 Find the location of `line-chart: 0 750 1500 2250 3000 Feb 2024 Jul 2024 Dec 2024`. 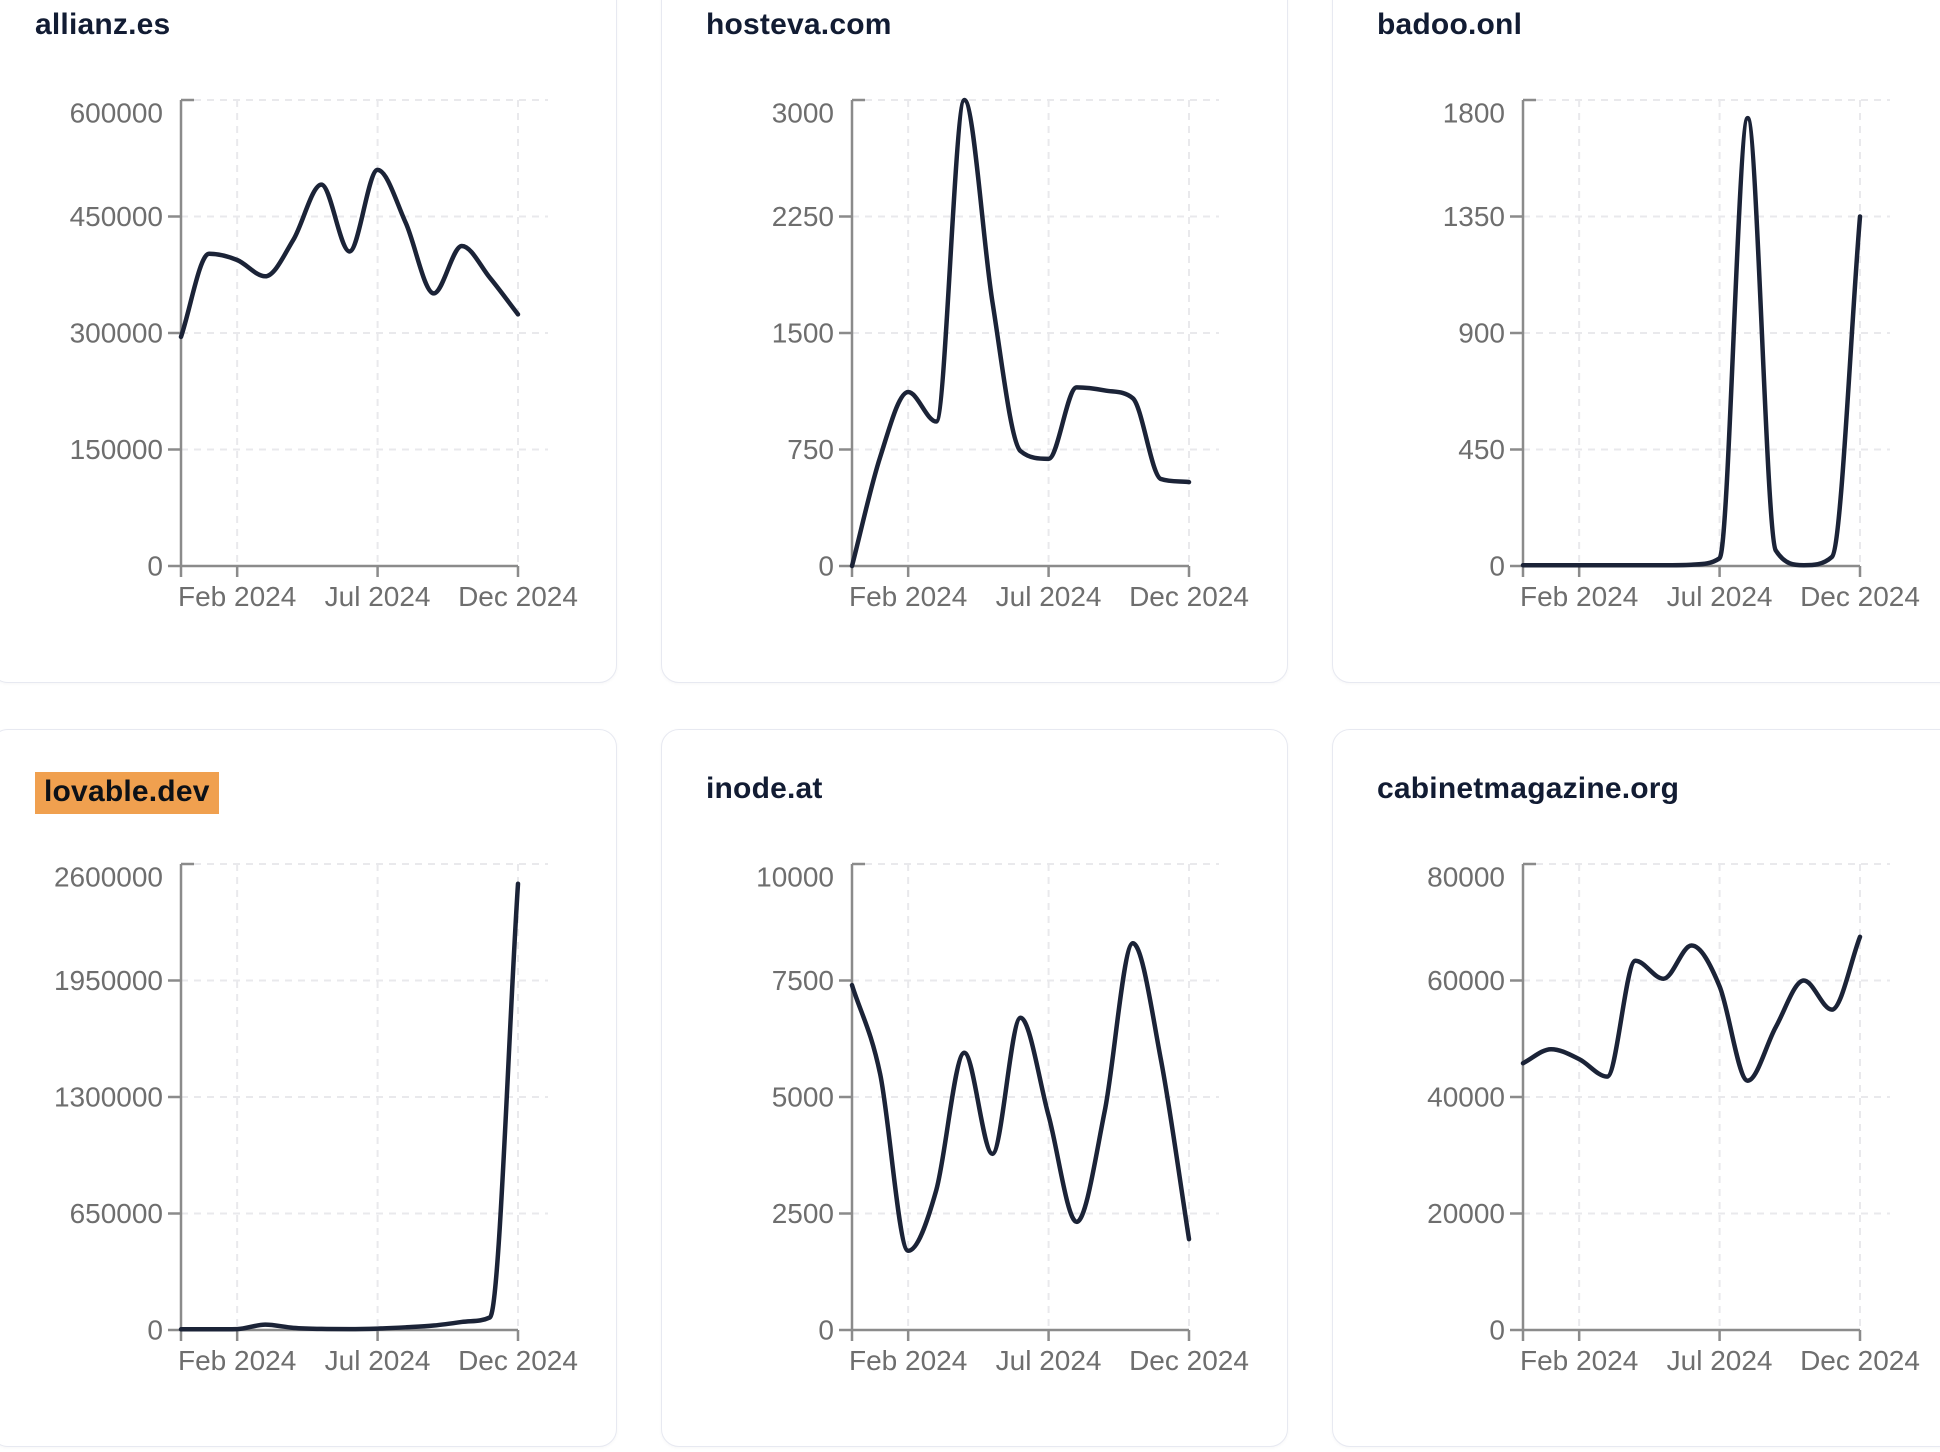

line-chart: 0 750 1500 2250 3000 Feb 2024 Jul 2024 Dec 2024 is located at coordinates (1010, 355).